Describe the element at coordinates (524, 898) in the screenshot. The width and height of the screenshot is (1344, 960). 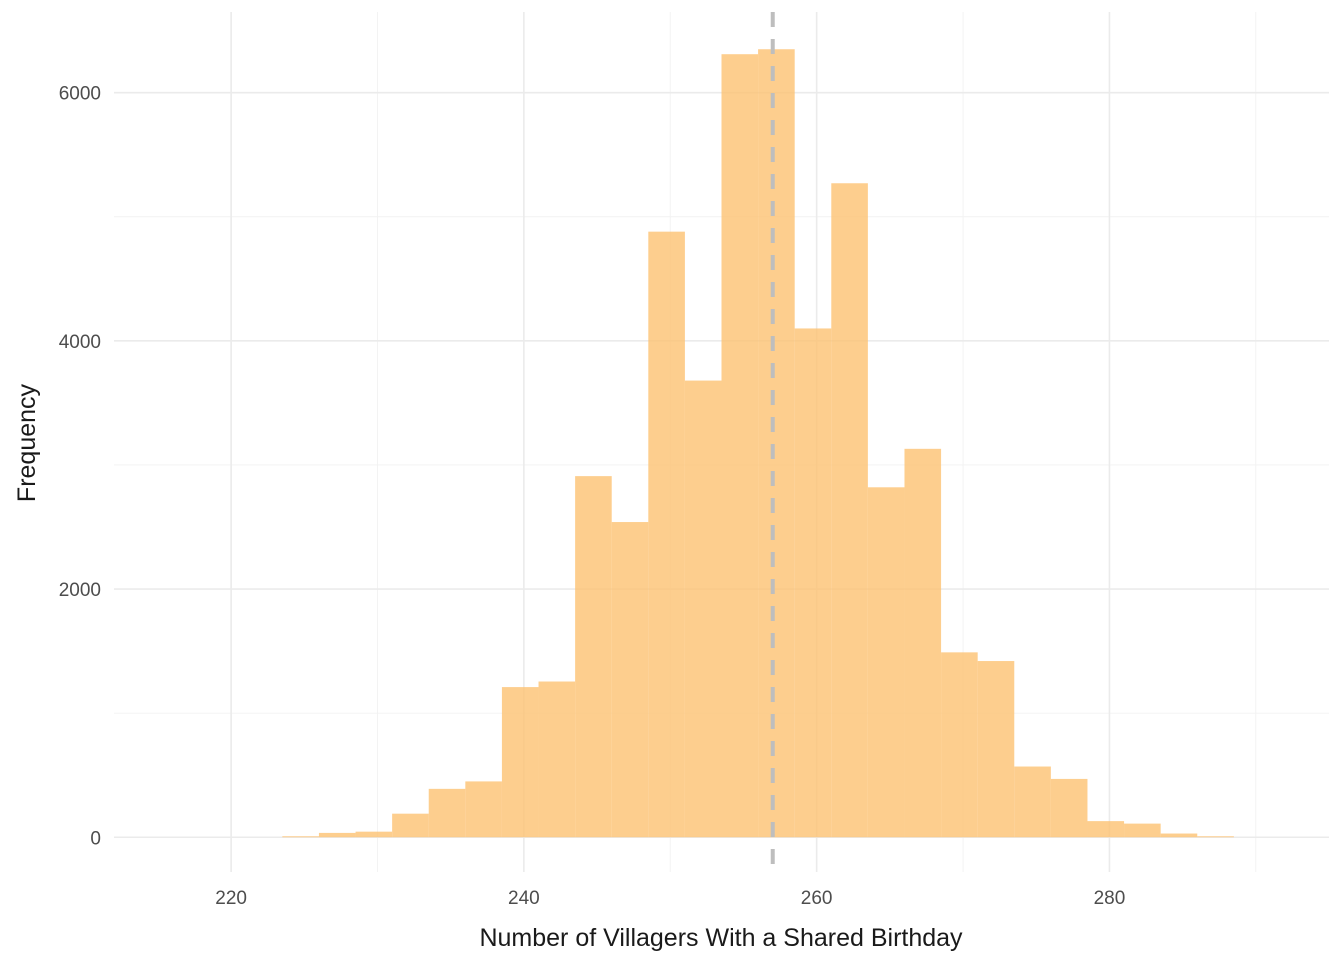
I see `x-tick-label: 240` at that location.